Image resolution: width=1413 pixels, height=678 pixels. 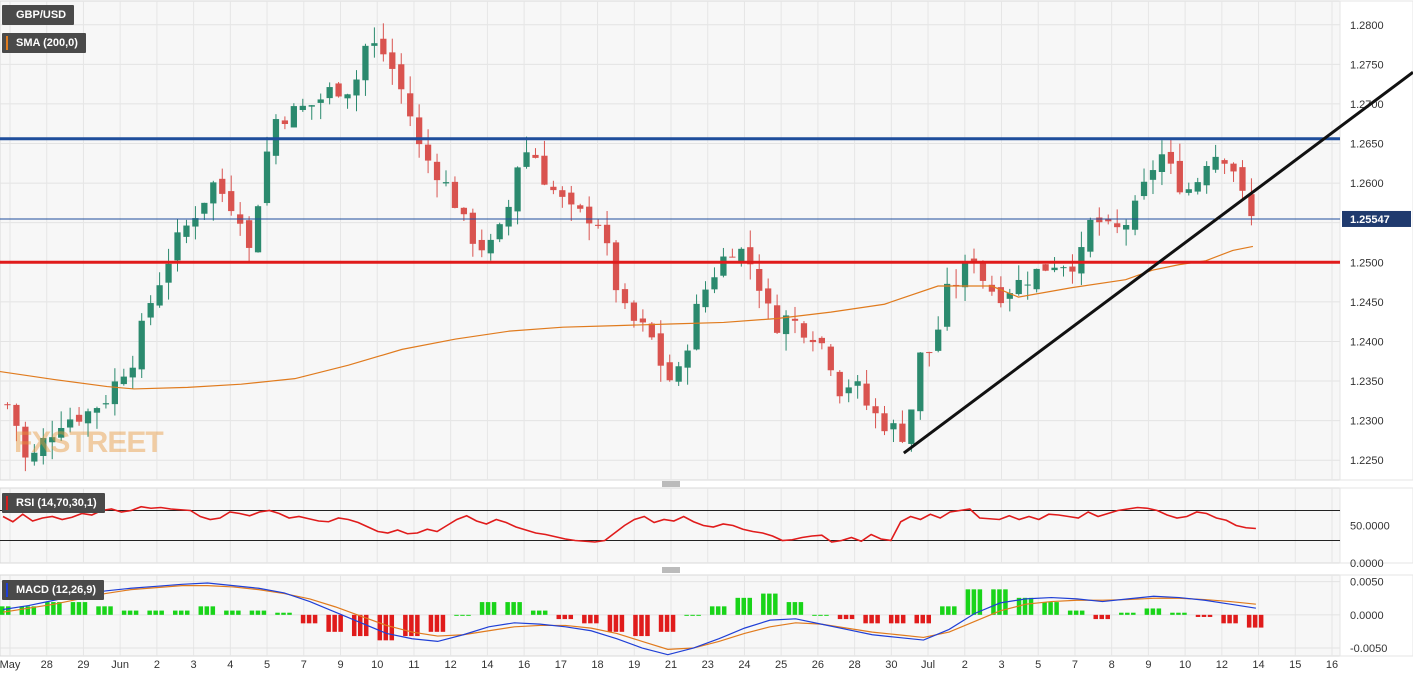 I want to click on macd-pane-bg, so click(x=670, y=615).